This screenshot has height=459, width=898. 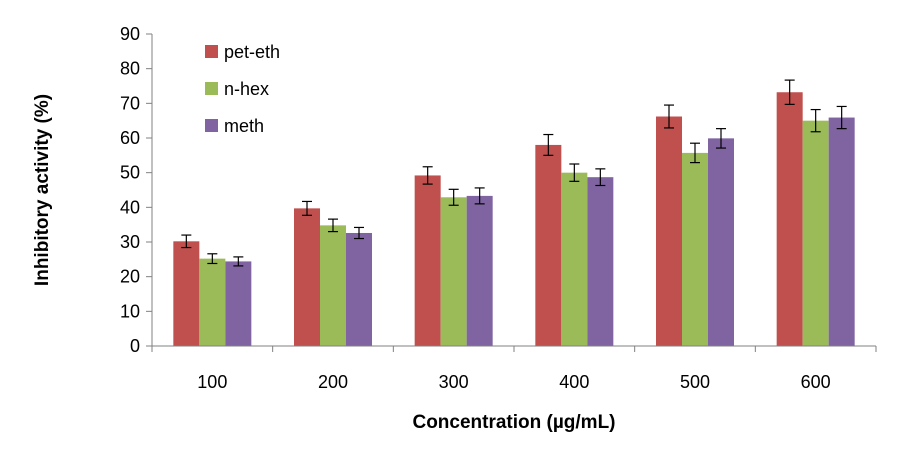 I want to click on legend-swatch-n-hex, so click(x=211, y=88).